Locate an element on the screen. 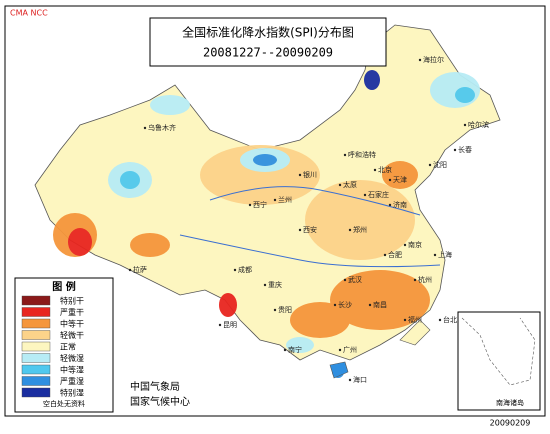  city-label: 武汉 is located at coordinates (355, 279).